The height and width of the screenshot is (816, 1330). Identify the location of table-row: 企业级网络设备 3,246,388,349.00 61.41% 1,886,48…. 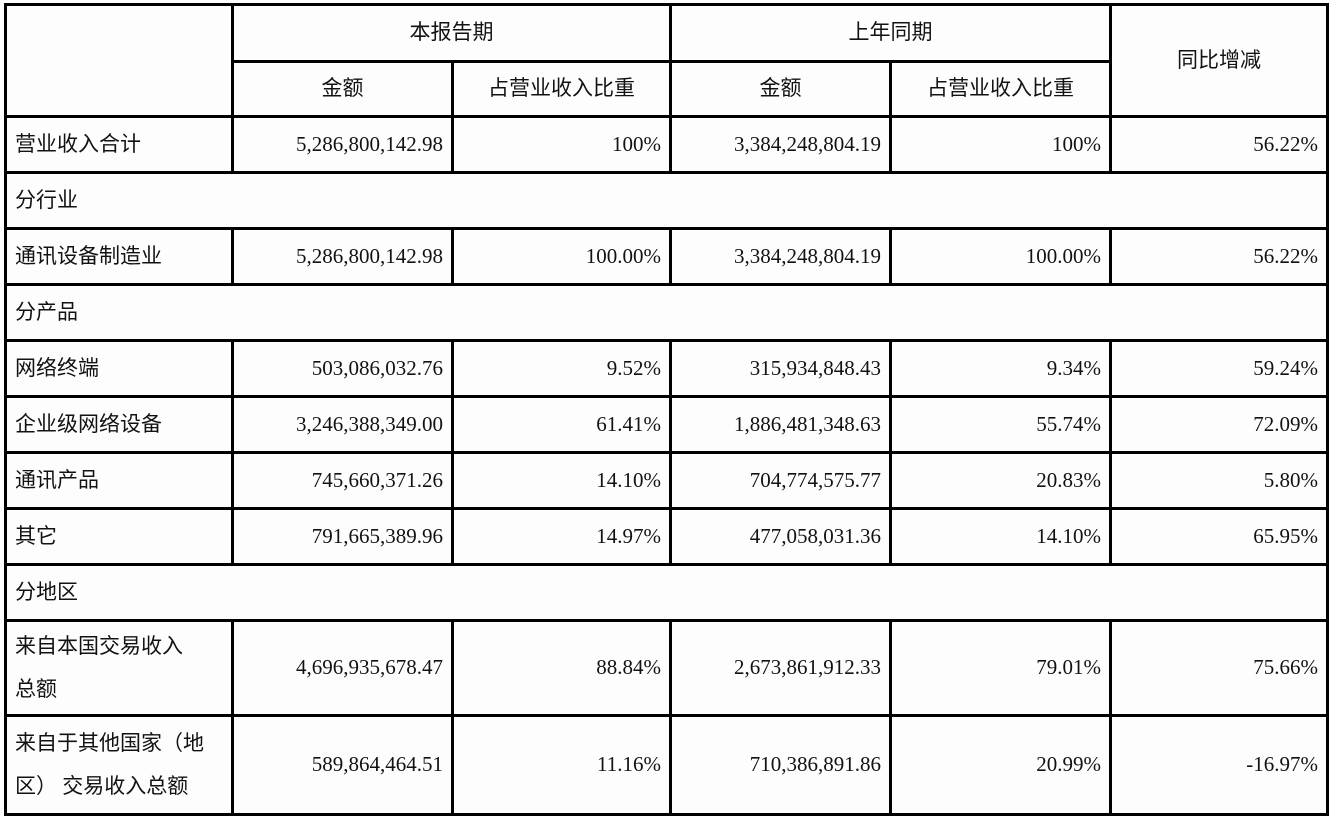
(666, 424).